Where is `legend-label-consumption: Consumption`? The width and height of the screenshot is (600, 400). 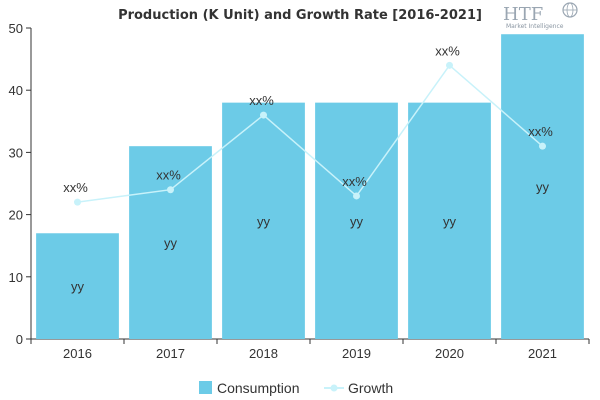 legend-label-consumption: Consumption is located at coordinates (258, 388).